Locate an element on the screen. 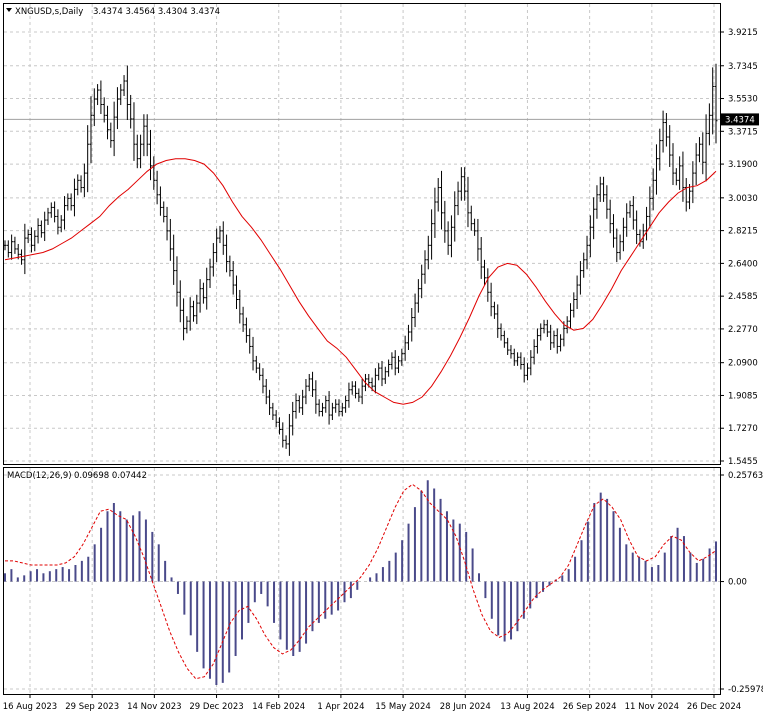 The image size is (763, 717). price-tick-label: 3.1900 is located at coordinates (743, 165).